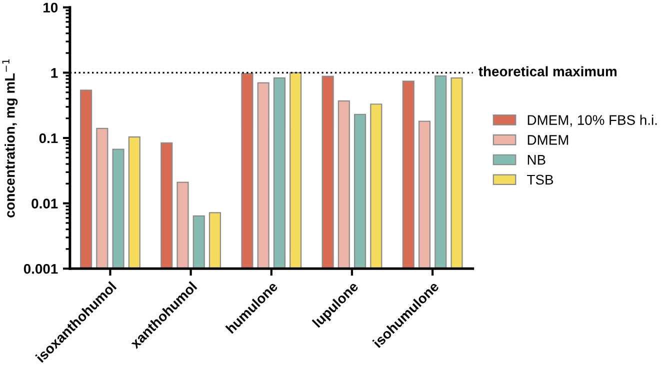 Image resolution: width=666 pixels, height=368 pixels. What do you see at coordinates (540, 179) in the screenshot?
I see `legend-label: TSB` at bounding box center [540, 179].